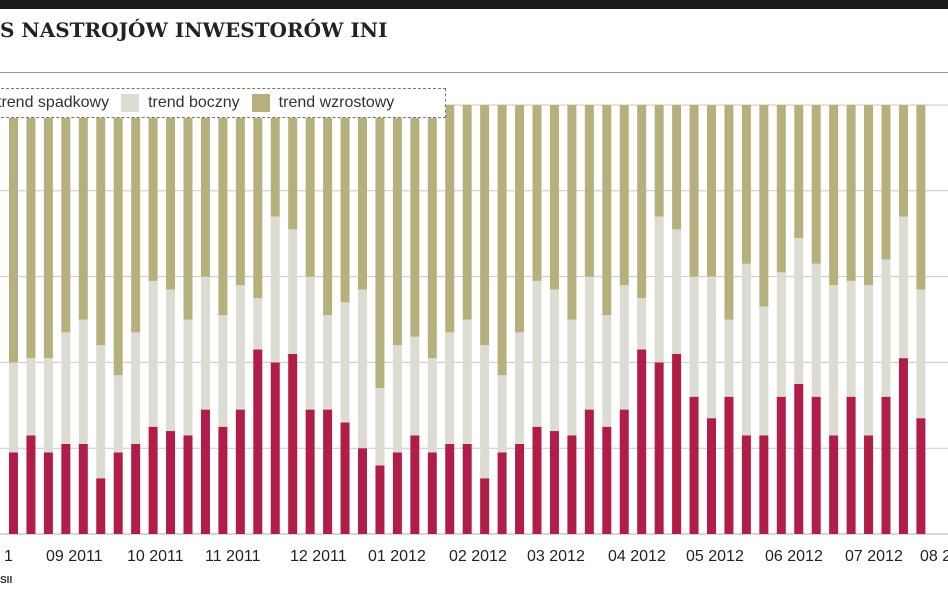  What do you see at coordinates (556, 556) in the screenshot?
I see `x-tick-label: 03 2012` at bounding box center [556, 556].